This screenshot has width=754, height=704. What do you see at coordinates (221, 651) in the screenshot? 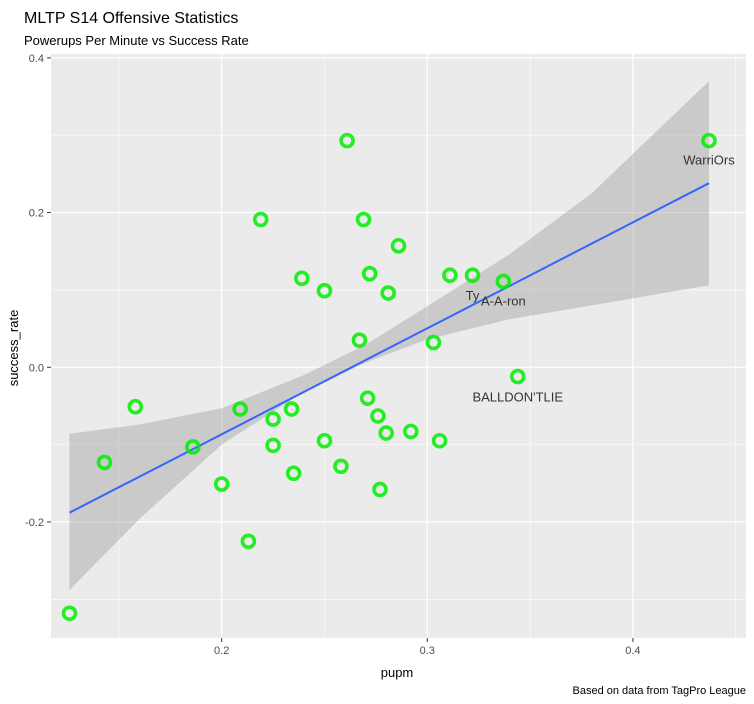
I see `x-tick-label: 0.2` at bounding box center [221, 651].